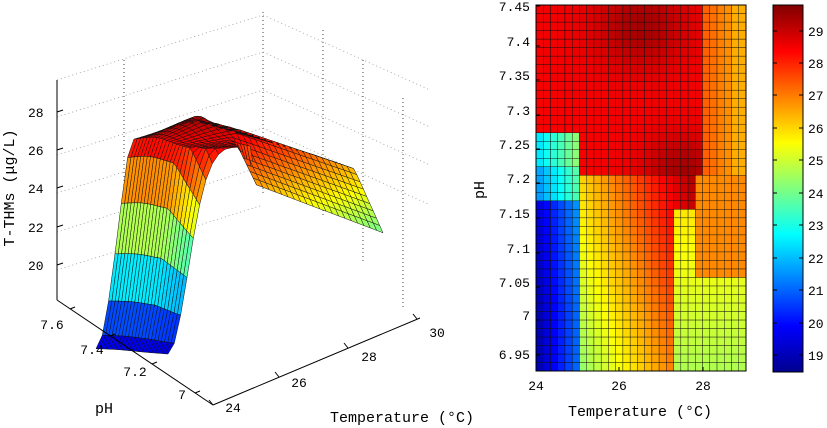  Describe the element at coordinates (36, 189) in the screenshot. I see `z-tick: 24` at that location.